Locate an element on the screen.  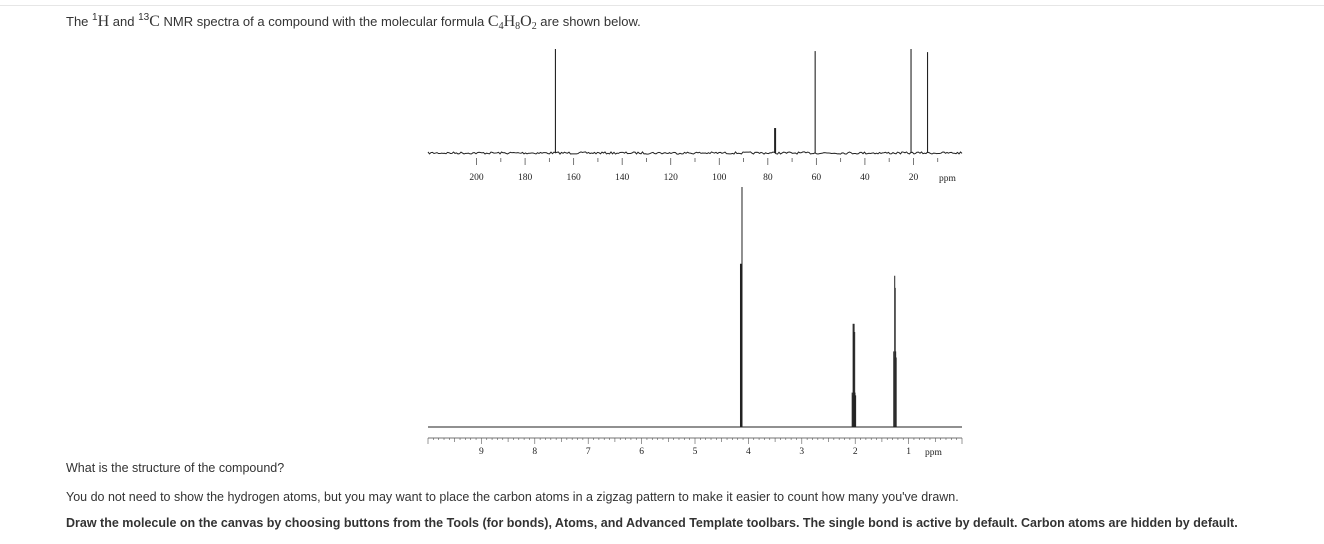
h1-axis-label: ppm is located at coordinates (934, 453).